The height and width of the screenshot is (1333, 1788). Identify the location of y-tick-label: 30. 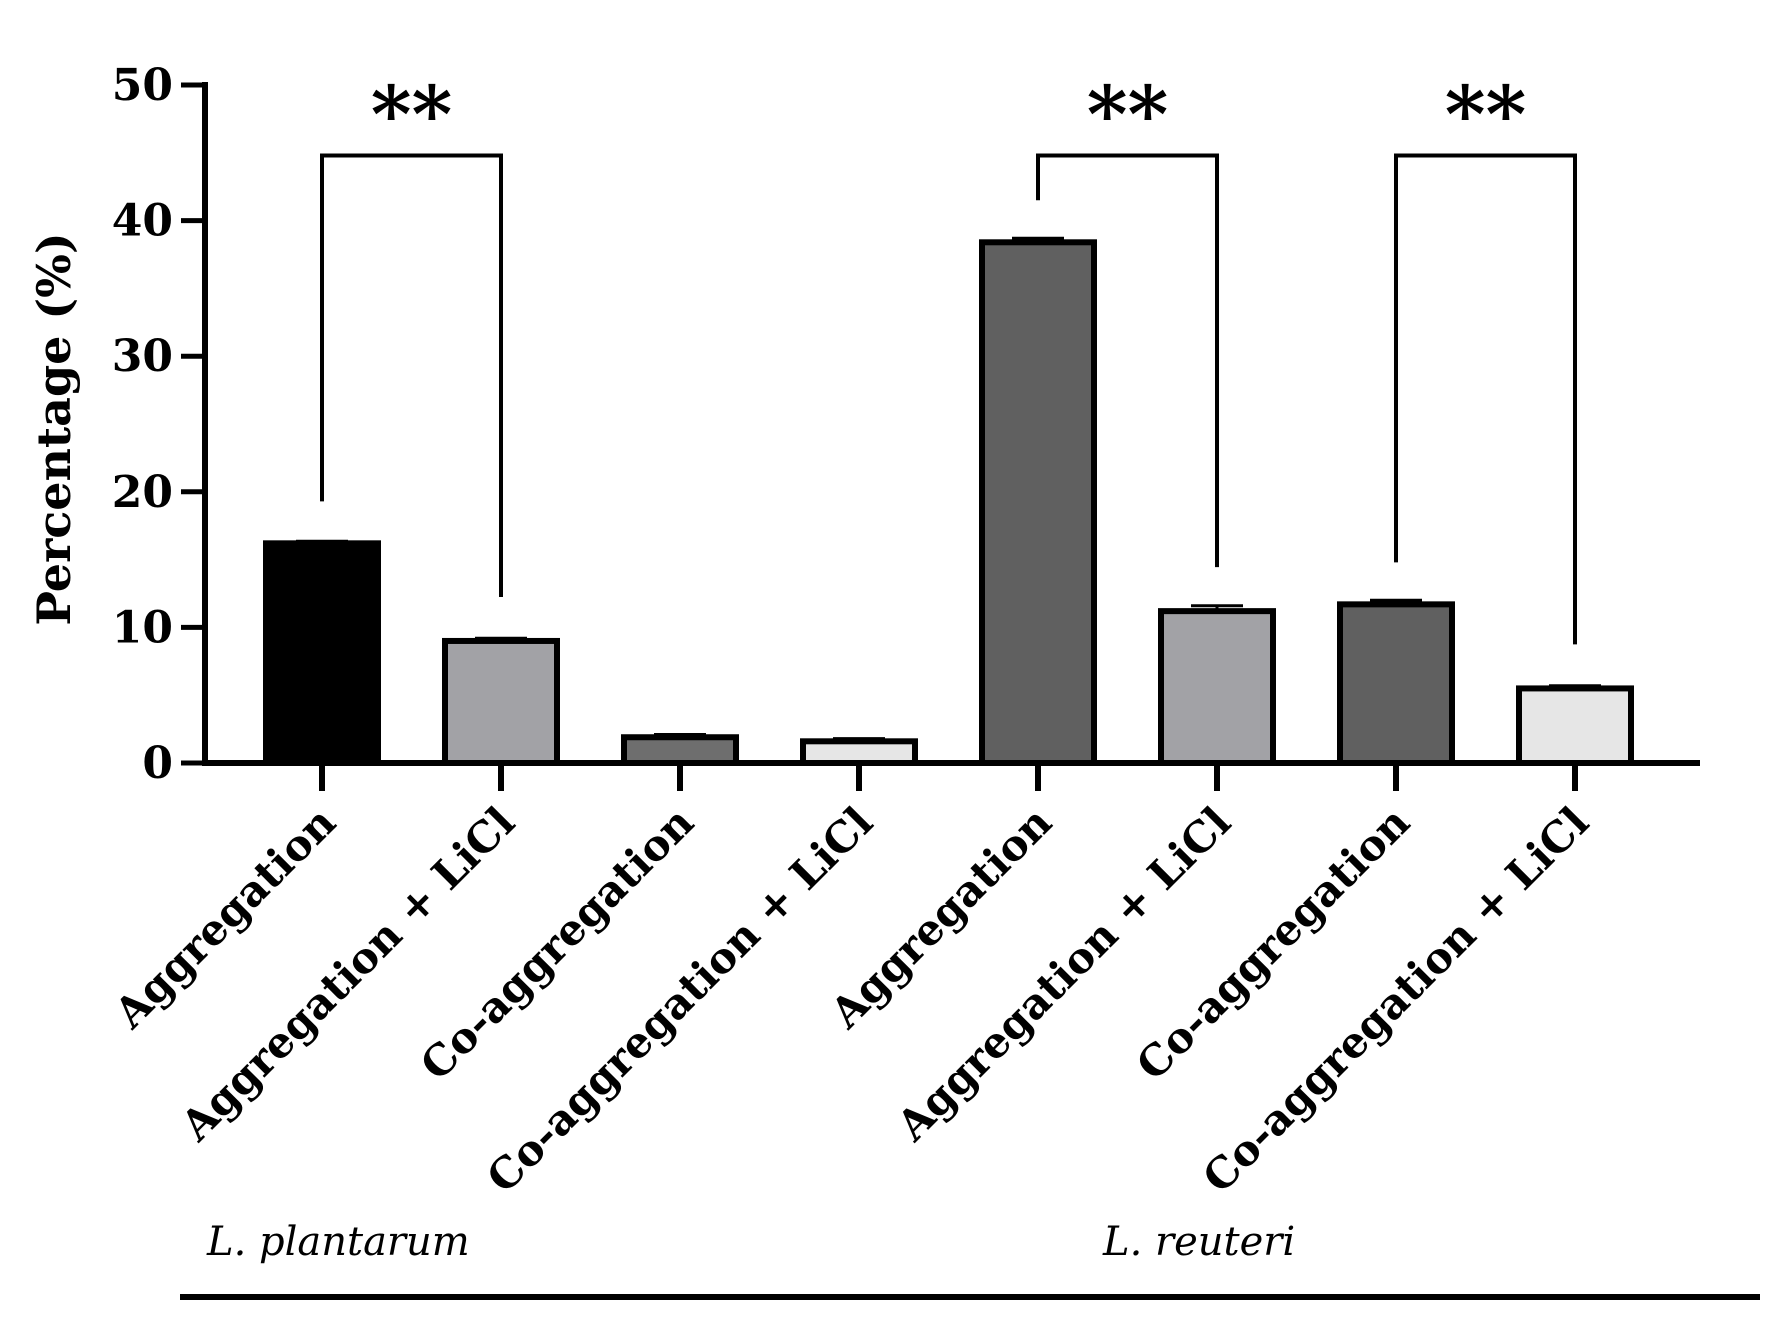
(142, 356).